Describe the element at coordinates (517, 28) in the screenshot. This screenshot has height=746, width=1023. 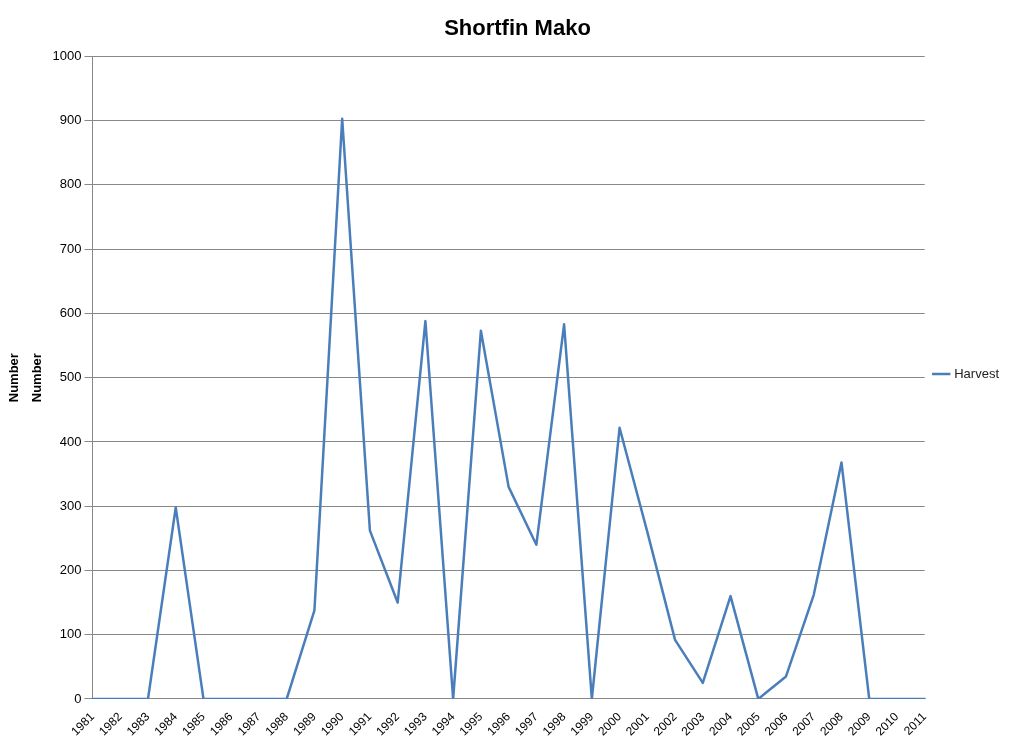
I see `chart-title: Shortfin Mako` at that location.